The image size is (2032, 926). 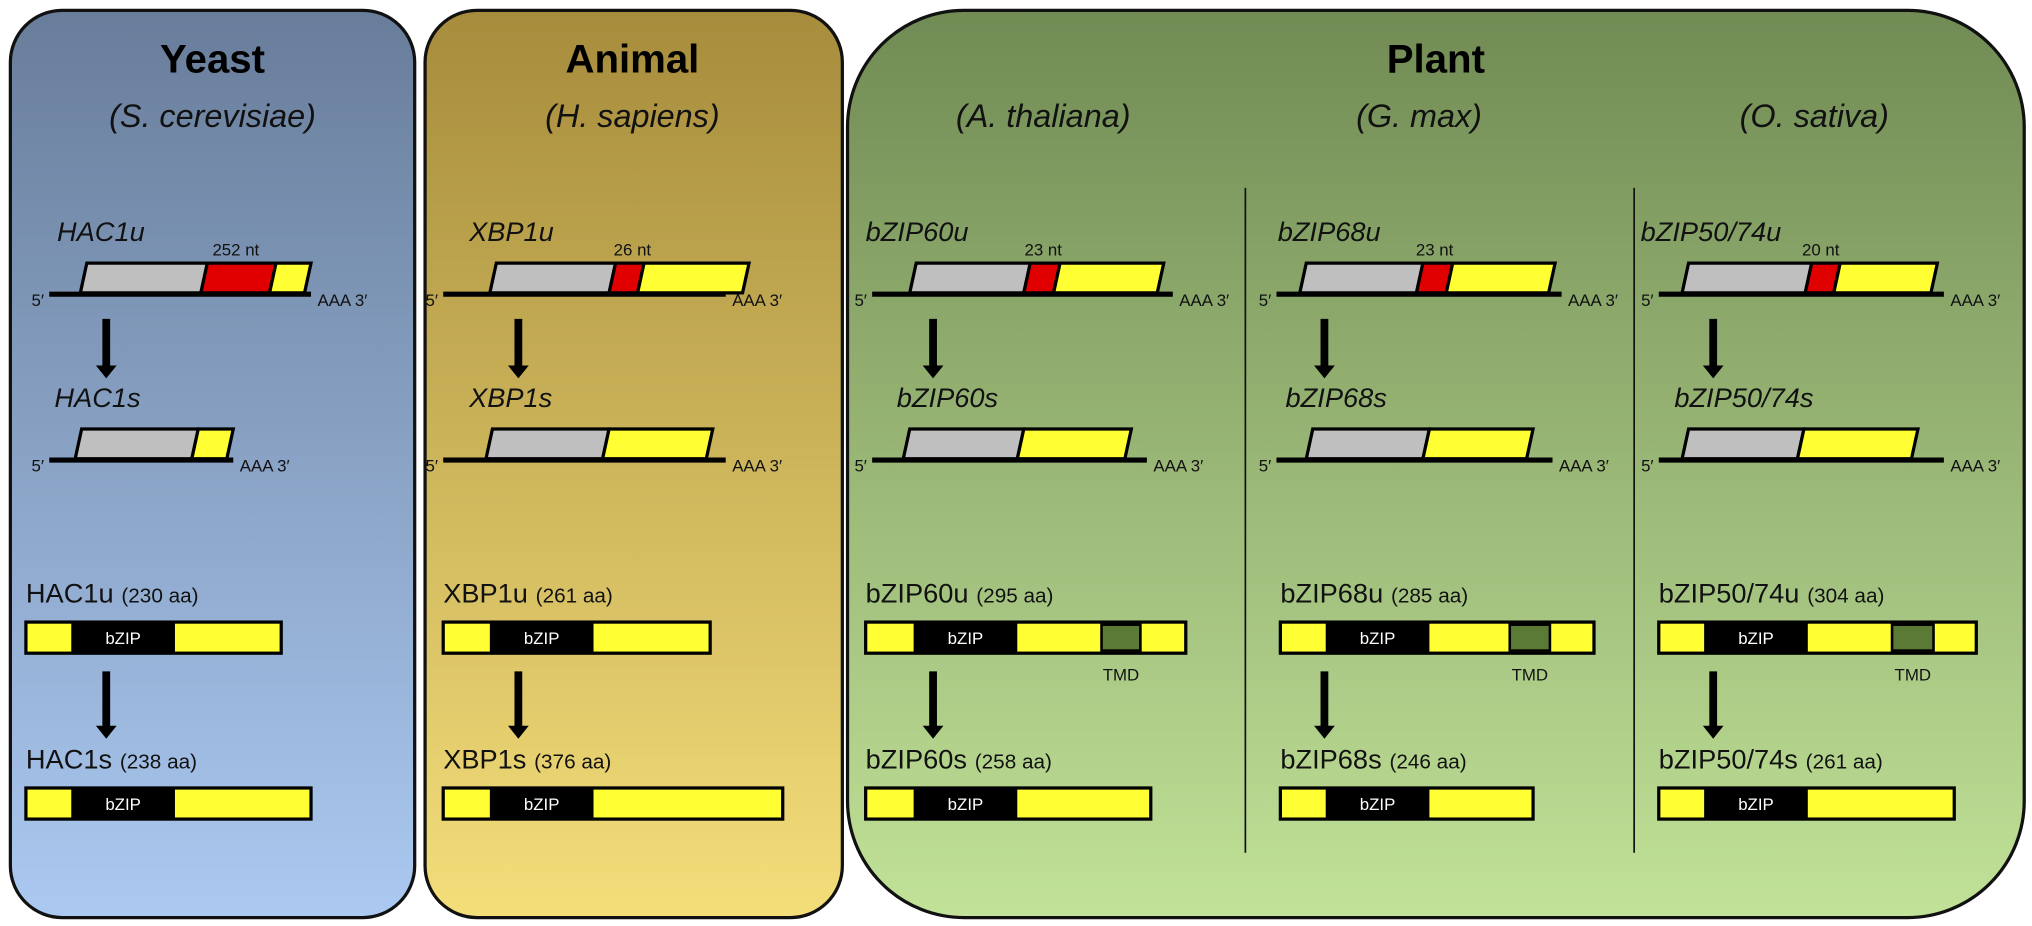 What do you see at coordinates (1041, 275) in the screenshot?
I see `unspliced-mrna: 23 nt 5′ AAA 3′` at bounding box center [1041, 275].